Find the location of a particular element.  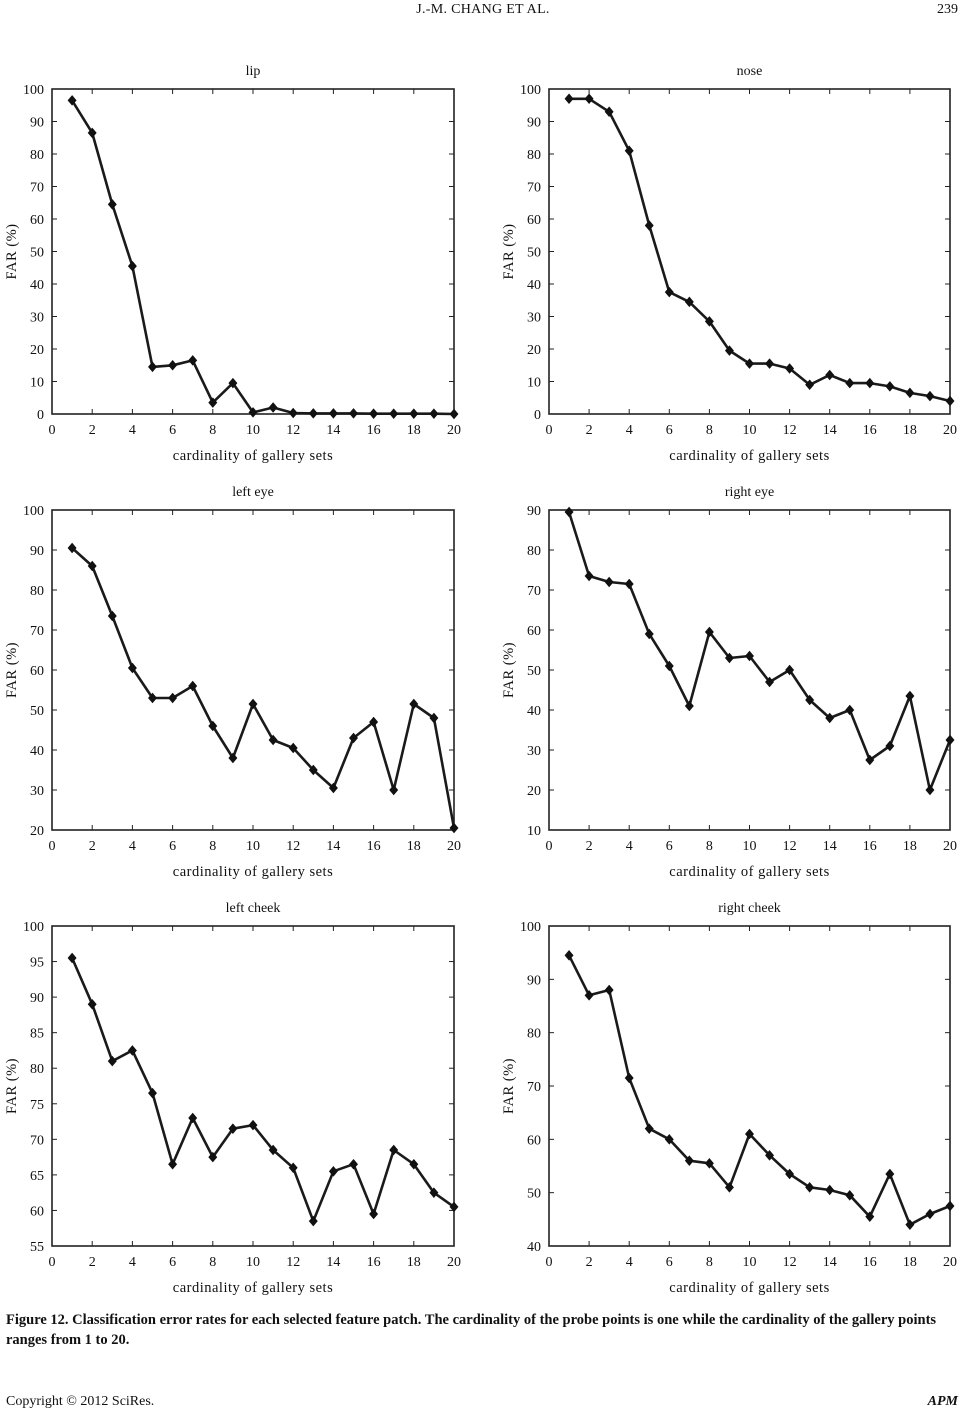

chart-title: right eye is located at coordinates (749, 492).